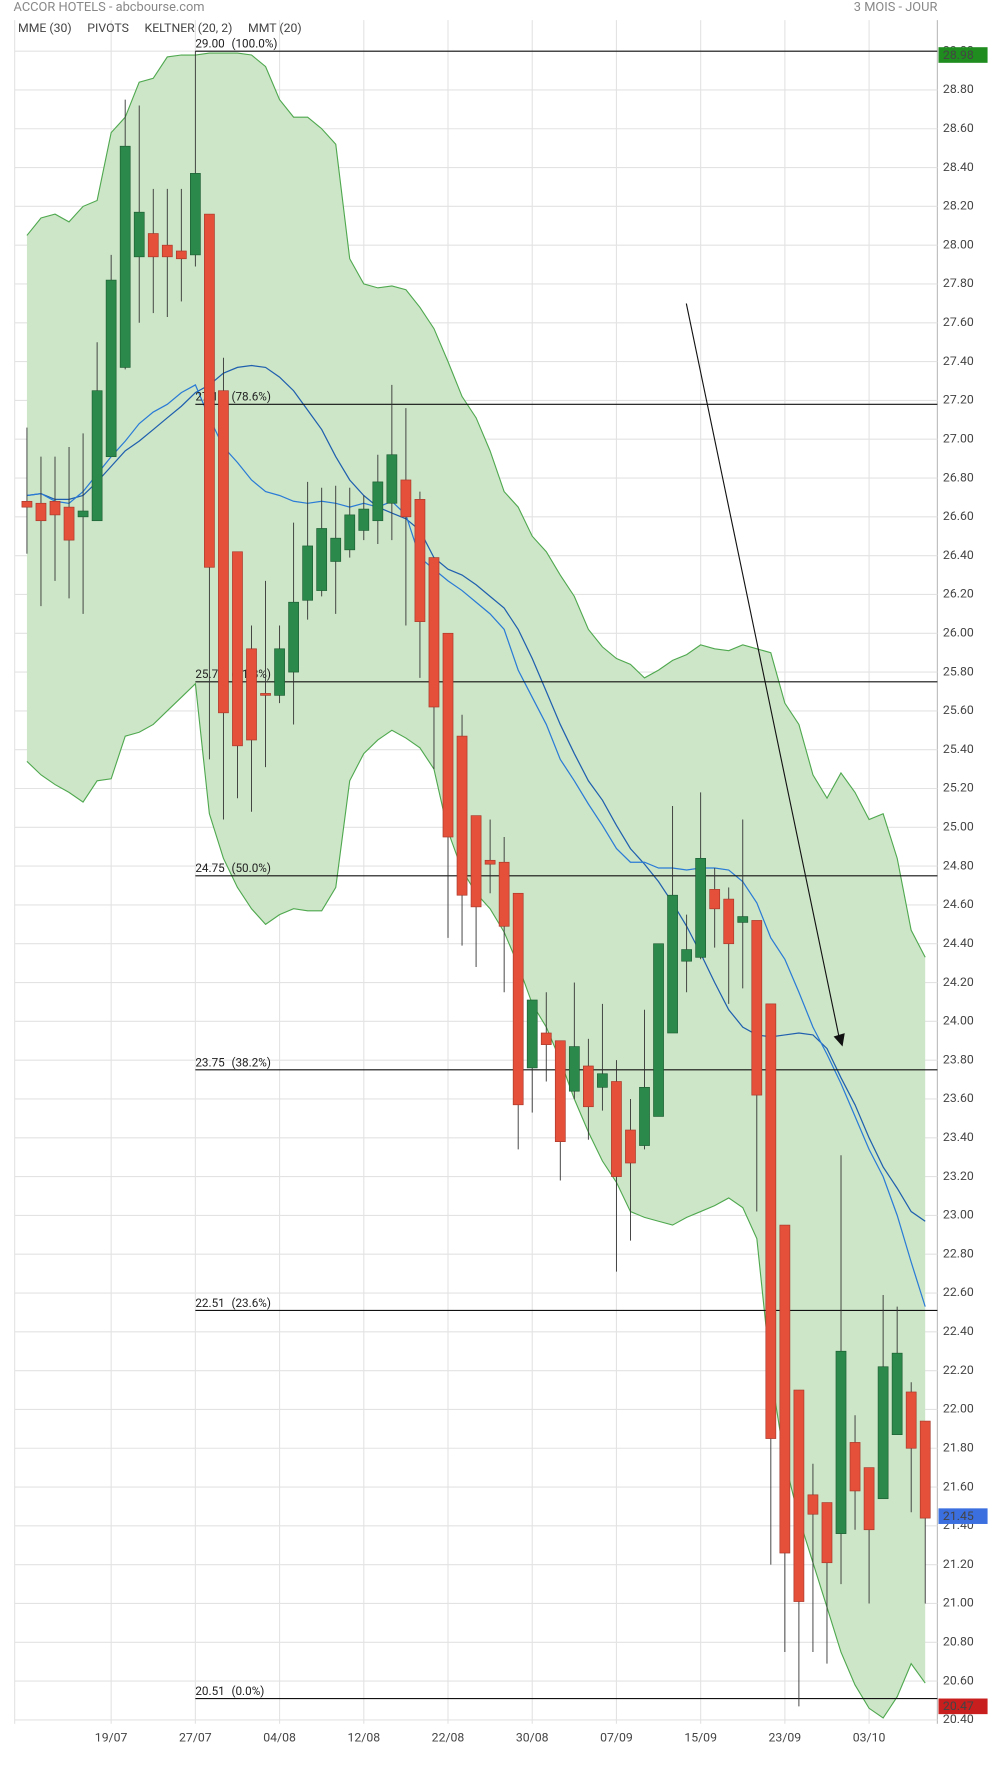  What do you see at coordinates (896, 7) in the screenshot?
I see `period-label: 3 MOIS - JOUR` at bounding box center [896, 7].